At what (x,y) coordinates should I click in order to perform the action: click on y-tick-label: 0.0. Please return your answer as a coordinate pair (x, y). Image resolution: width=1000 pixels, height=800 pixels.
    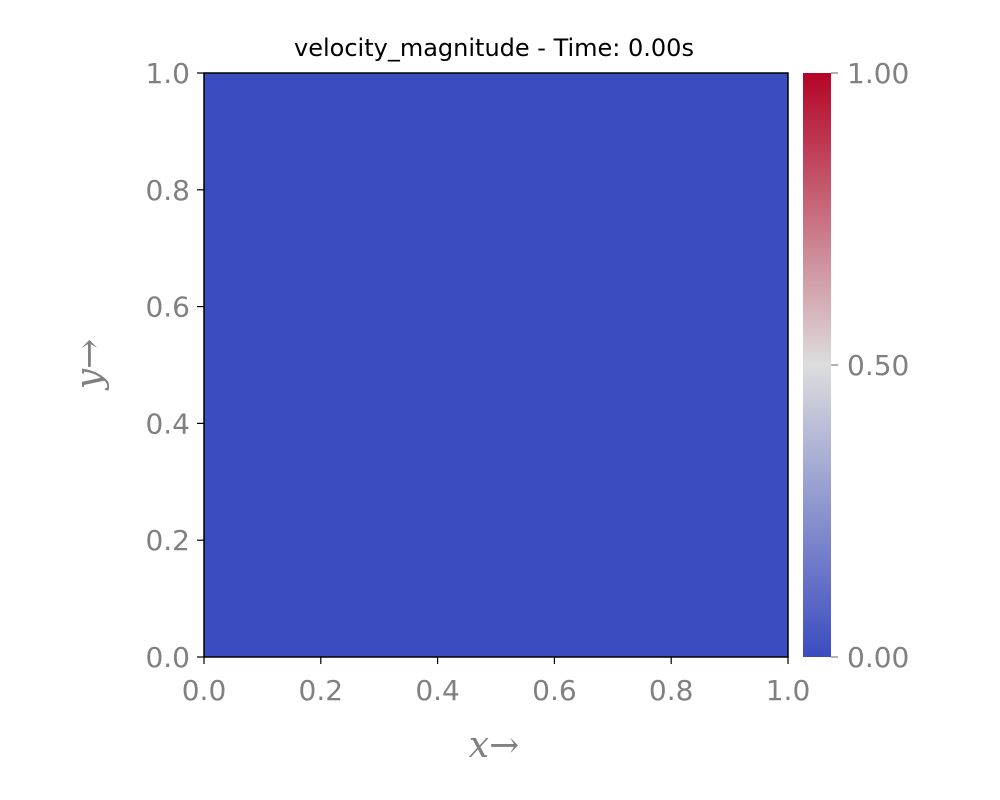
    Looking at the image, I should click on (167, 657).